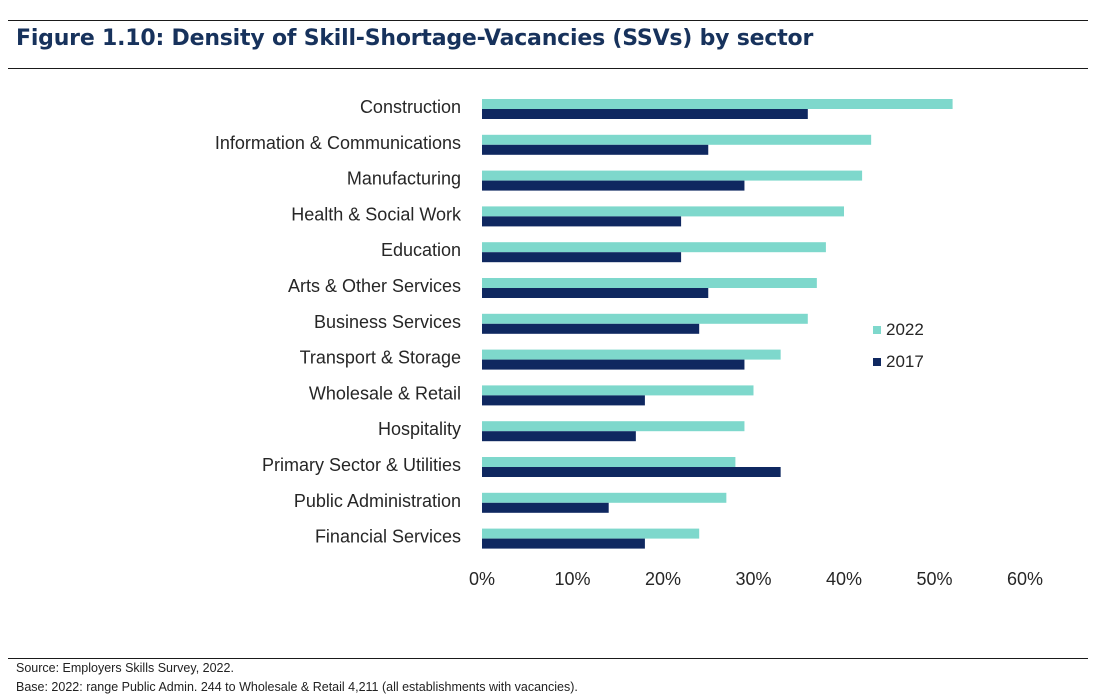 The height and width of the screenshot is (700, 1098). Describe the element at coordinates (545, 507) in the screenshot. I see `bar-2017-public-administration` at that location.